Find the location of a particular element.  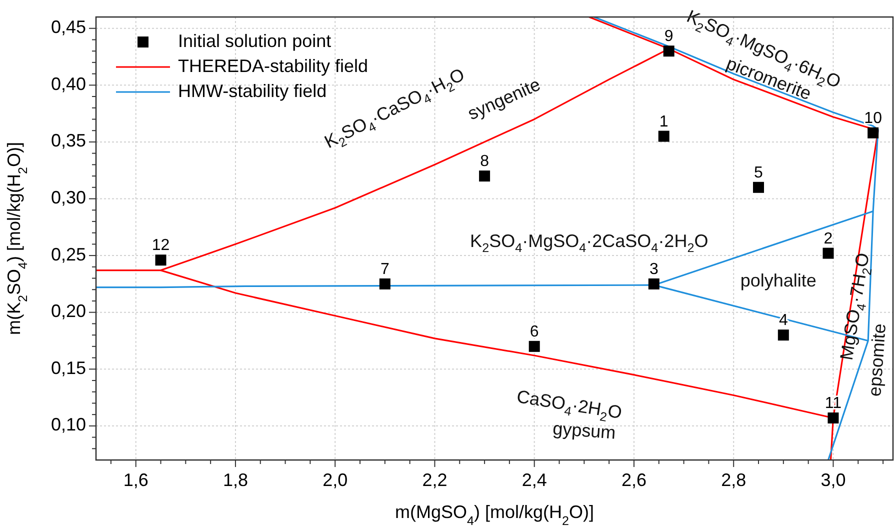

annotation: 12 is located at coordinates (161, 245).